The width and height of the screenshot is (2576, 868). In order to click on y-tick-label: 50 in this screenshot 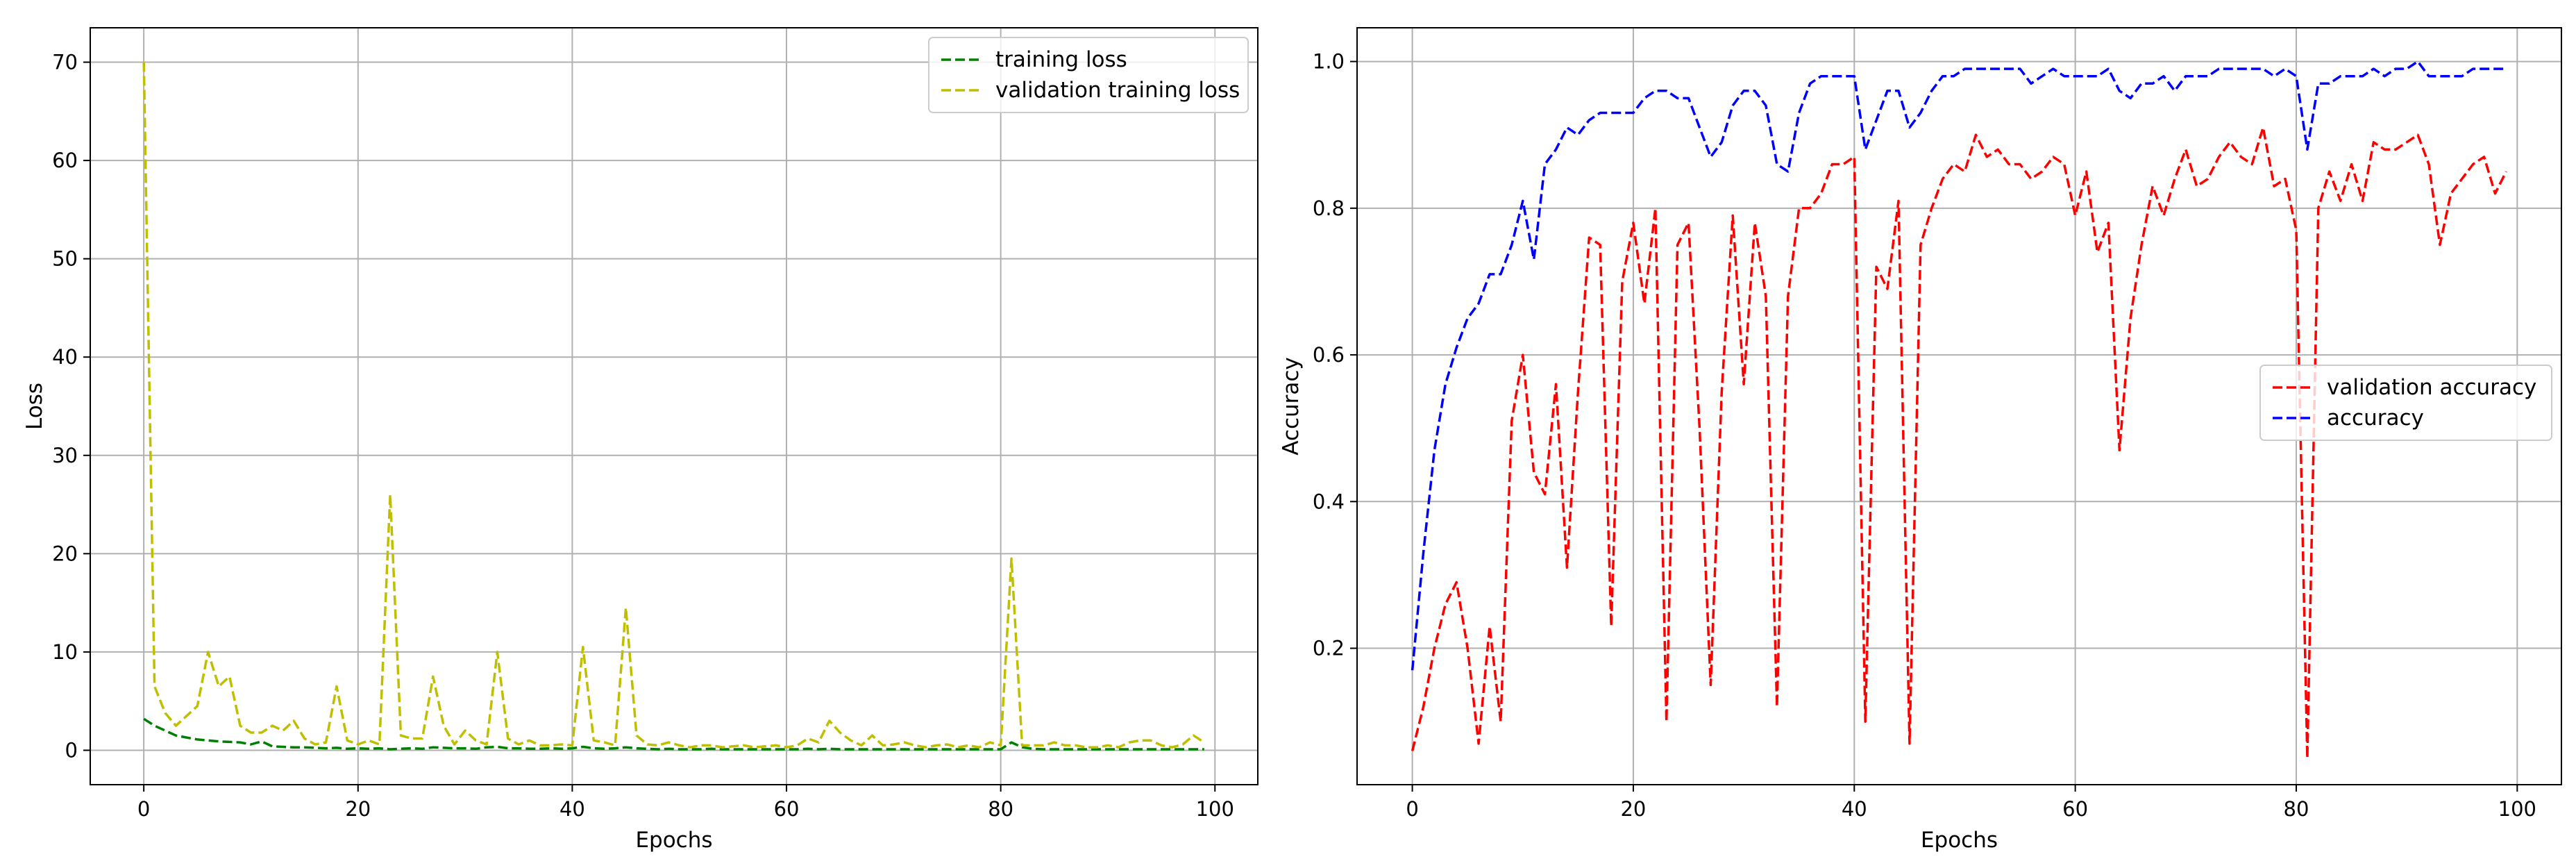, I will do `click(65, 259)`.